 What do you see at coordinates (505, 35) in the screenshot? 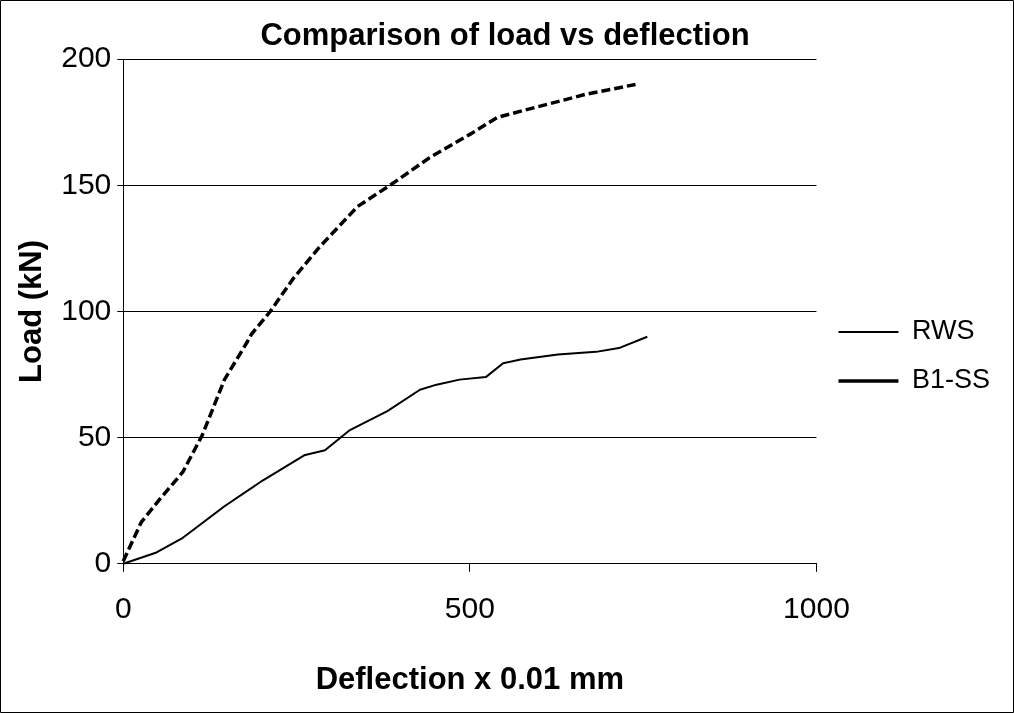
I see `chart-title: Comparison of load vs deflection` at bounding box center [505, 35].